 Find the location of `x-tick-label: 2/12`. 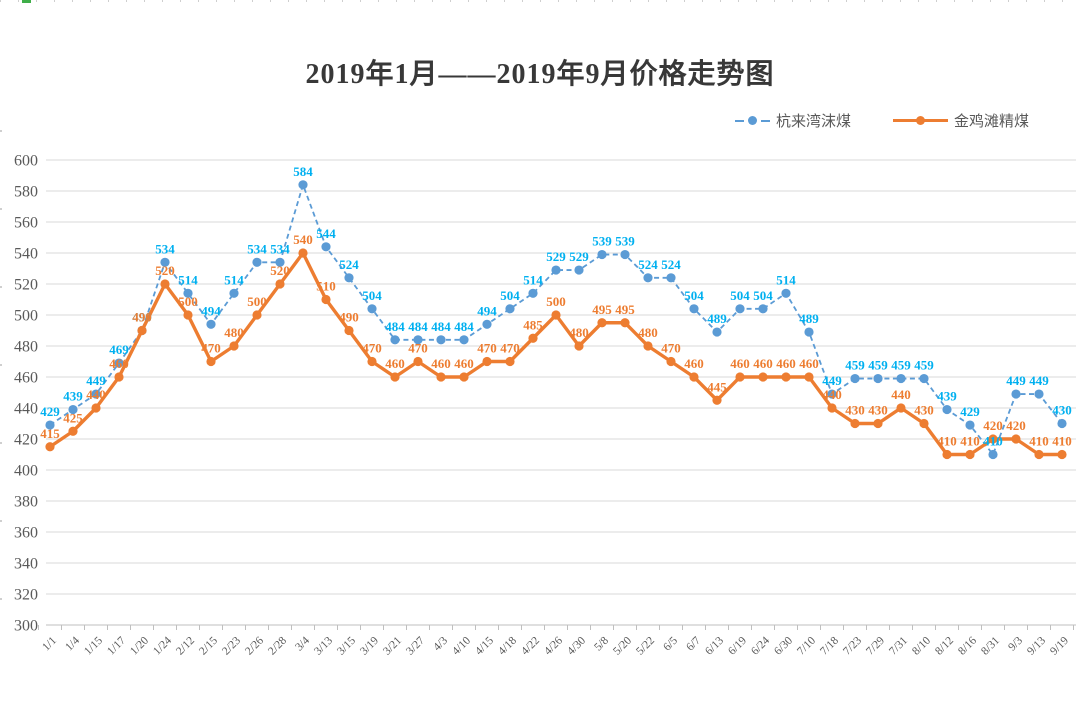

x-tick-label: 2/12 is located at coordinates (185, 645).